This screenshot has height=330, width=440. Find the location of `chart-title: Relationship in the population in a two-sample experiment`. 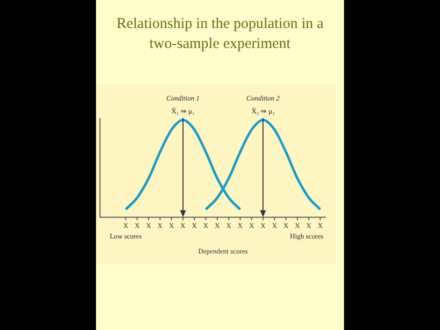

chart-title: Relationship in the population in a two-sample experiment is located at coordinates (220, 34).